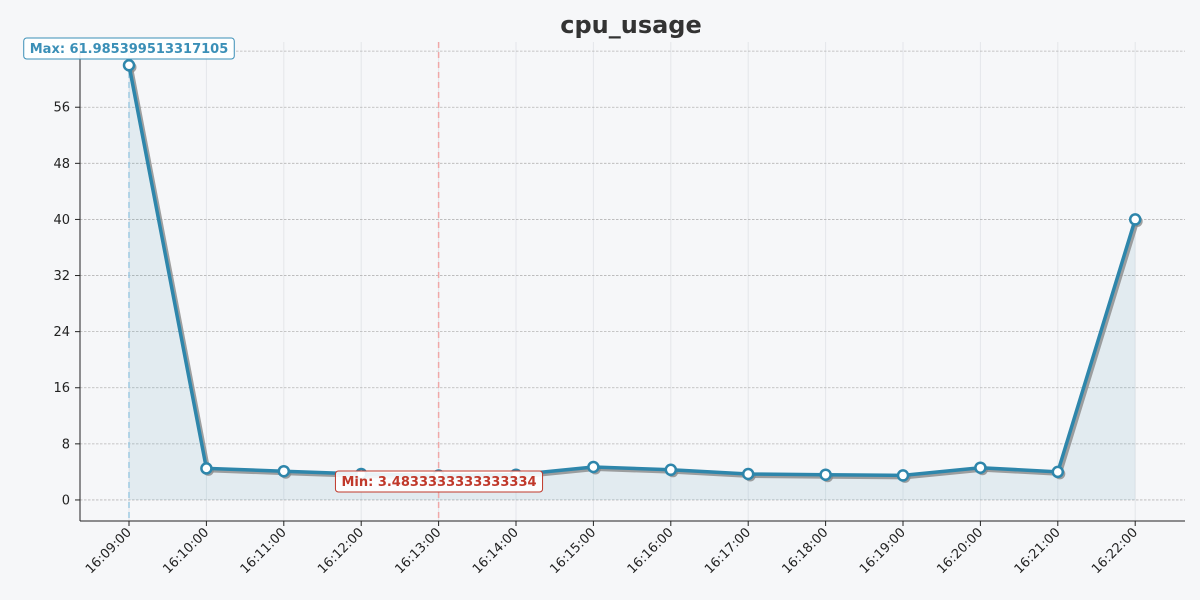 The height and width of the screenshot is (600, 1200). Describe the element at coordinates (631, 25) in the screenshot. I see `chart-title: cpu_usage` at that location.